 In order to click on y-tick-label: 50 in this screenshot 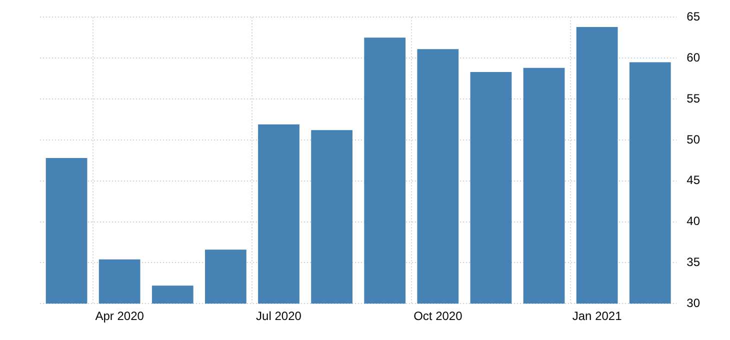, I will do `click(693, 139)`.